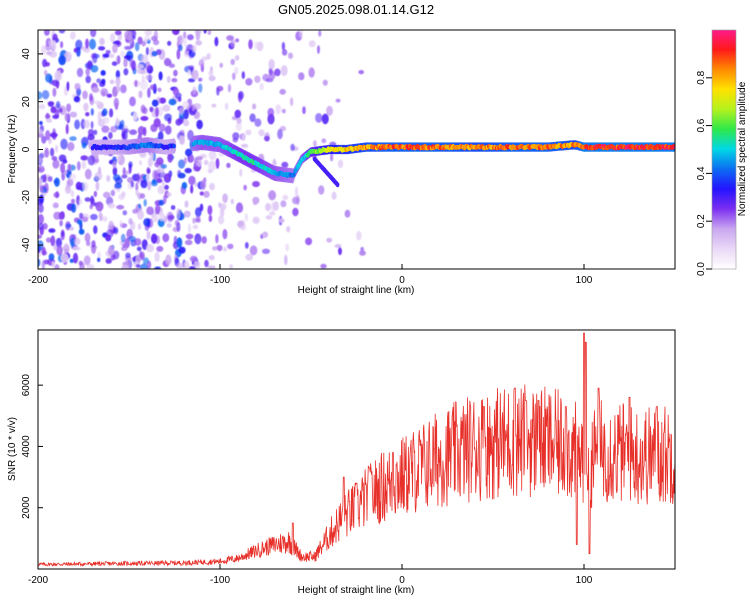 This screenshot has width=750, height=600. What do you see at coordinates (356, 590) in the screenshot?
I see `snr-x-label: Height of straight line (km)` at bounding box center [356, 590].